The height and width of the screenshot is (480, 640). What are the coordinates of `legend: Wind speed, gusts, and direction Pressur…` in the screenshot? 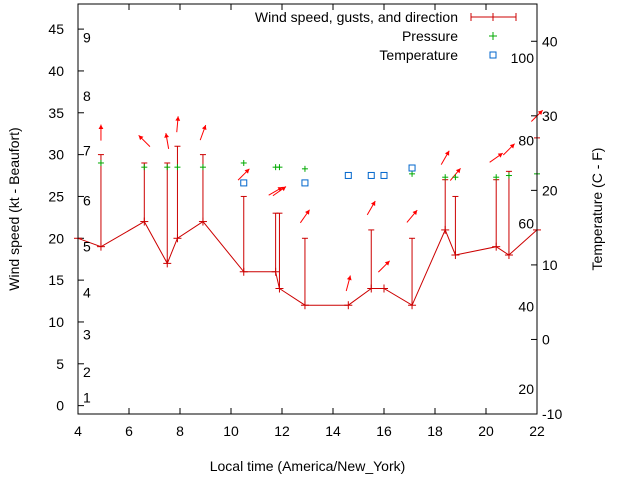 It's located at (386, 36).